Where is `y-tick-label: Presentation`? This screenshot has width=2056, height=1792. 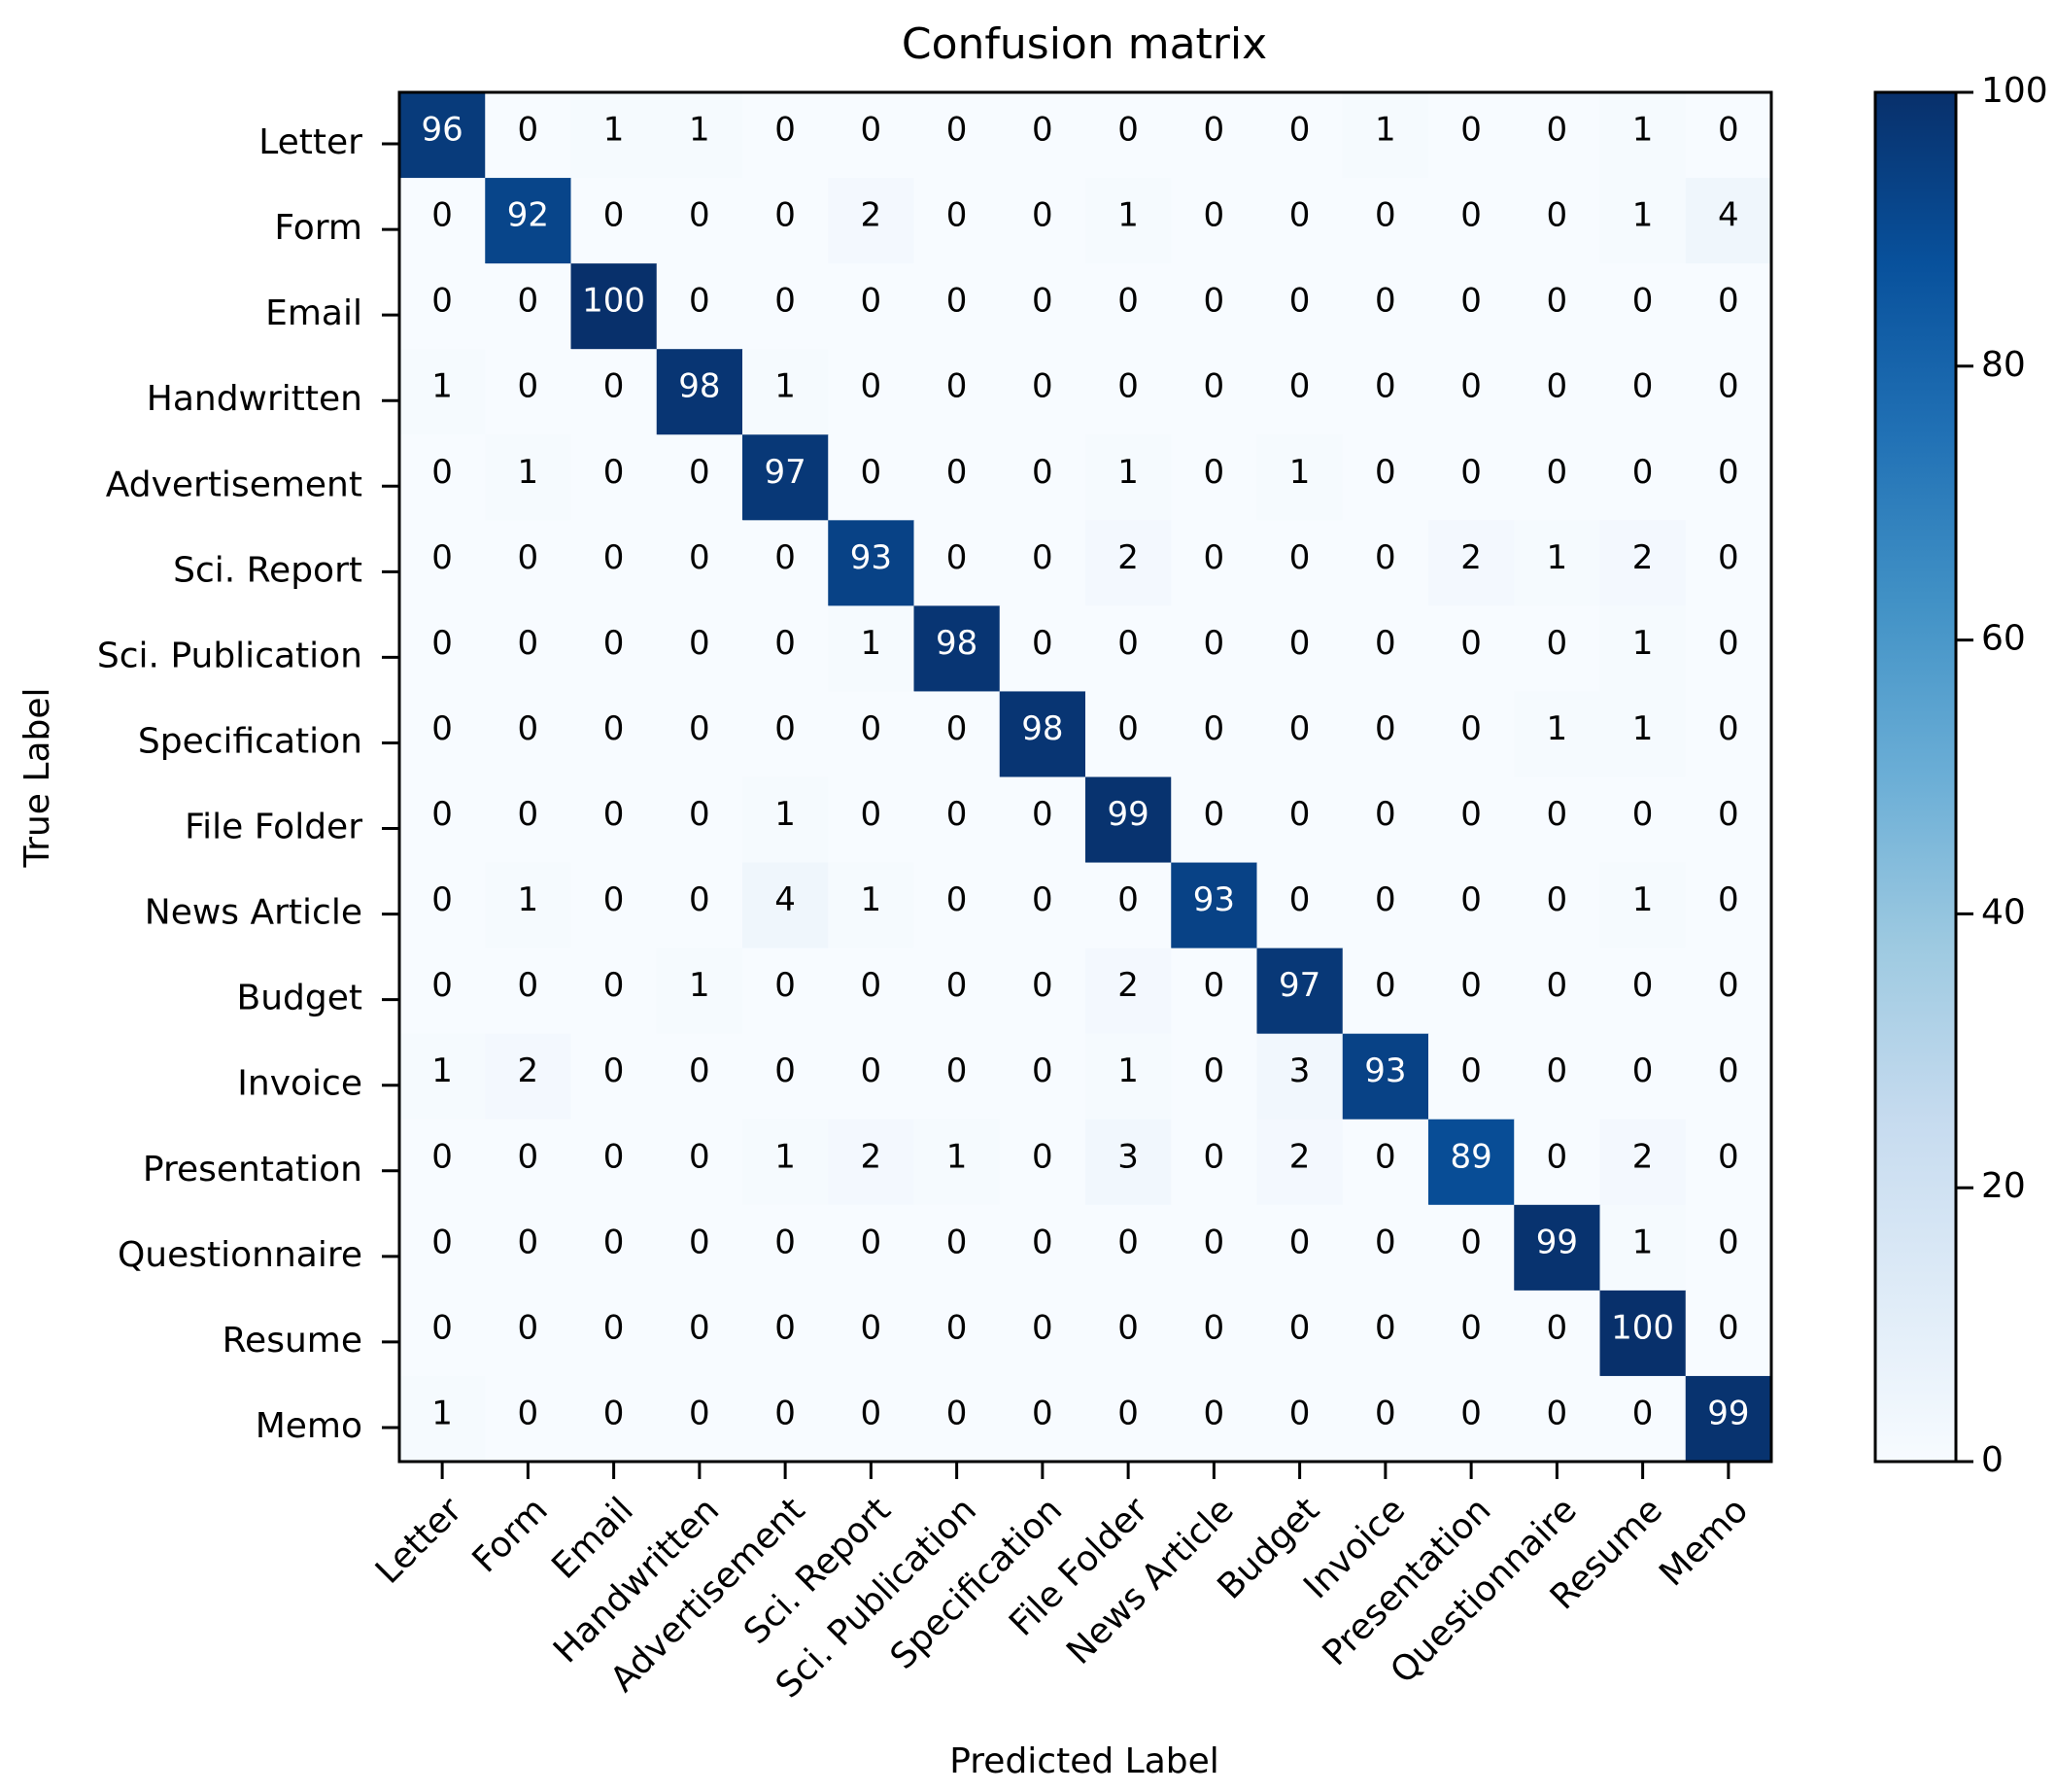 y-tick-label: Presentation is located at coordinates (252, 1169).